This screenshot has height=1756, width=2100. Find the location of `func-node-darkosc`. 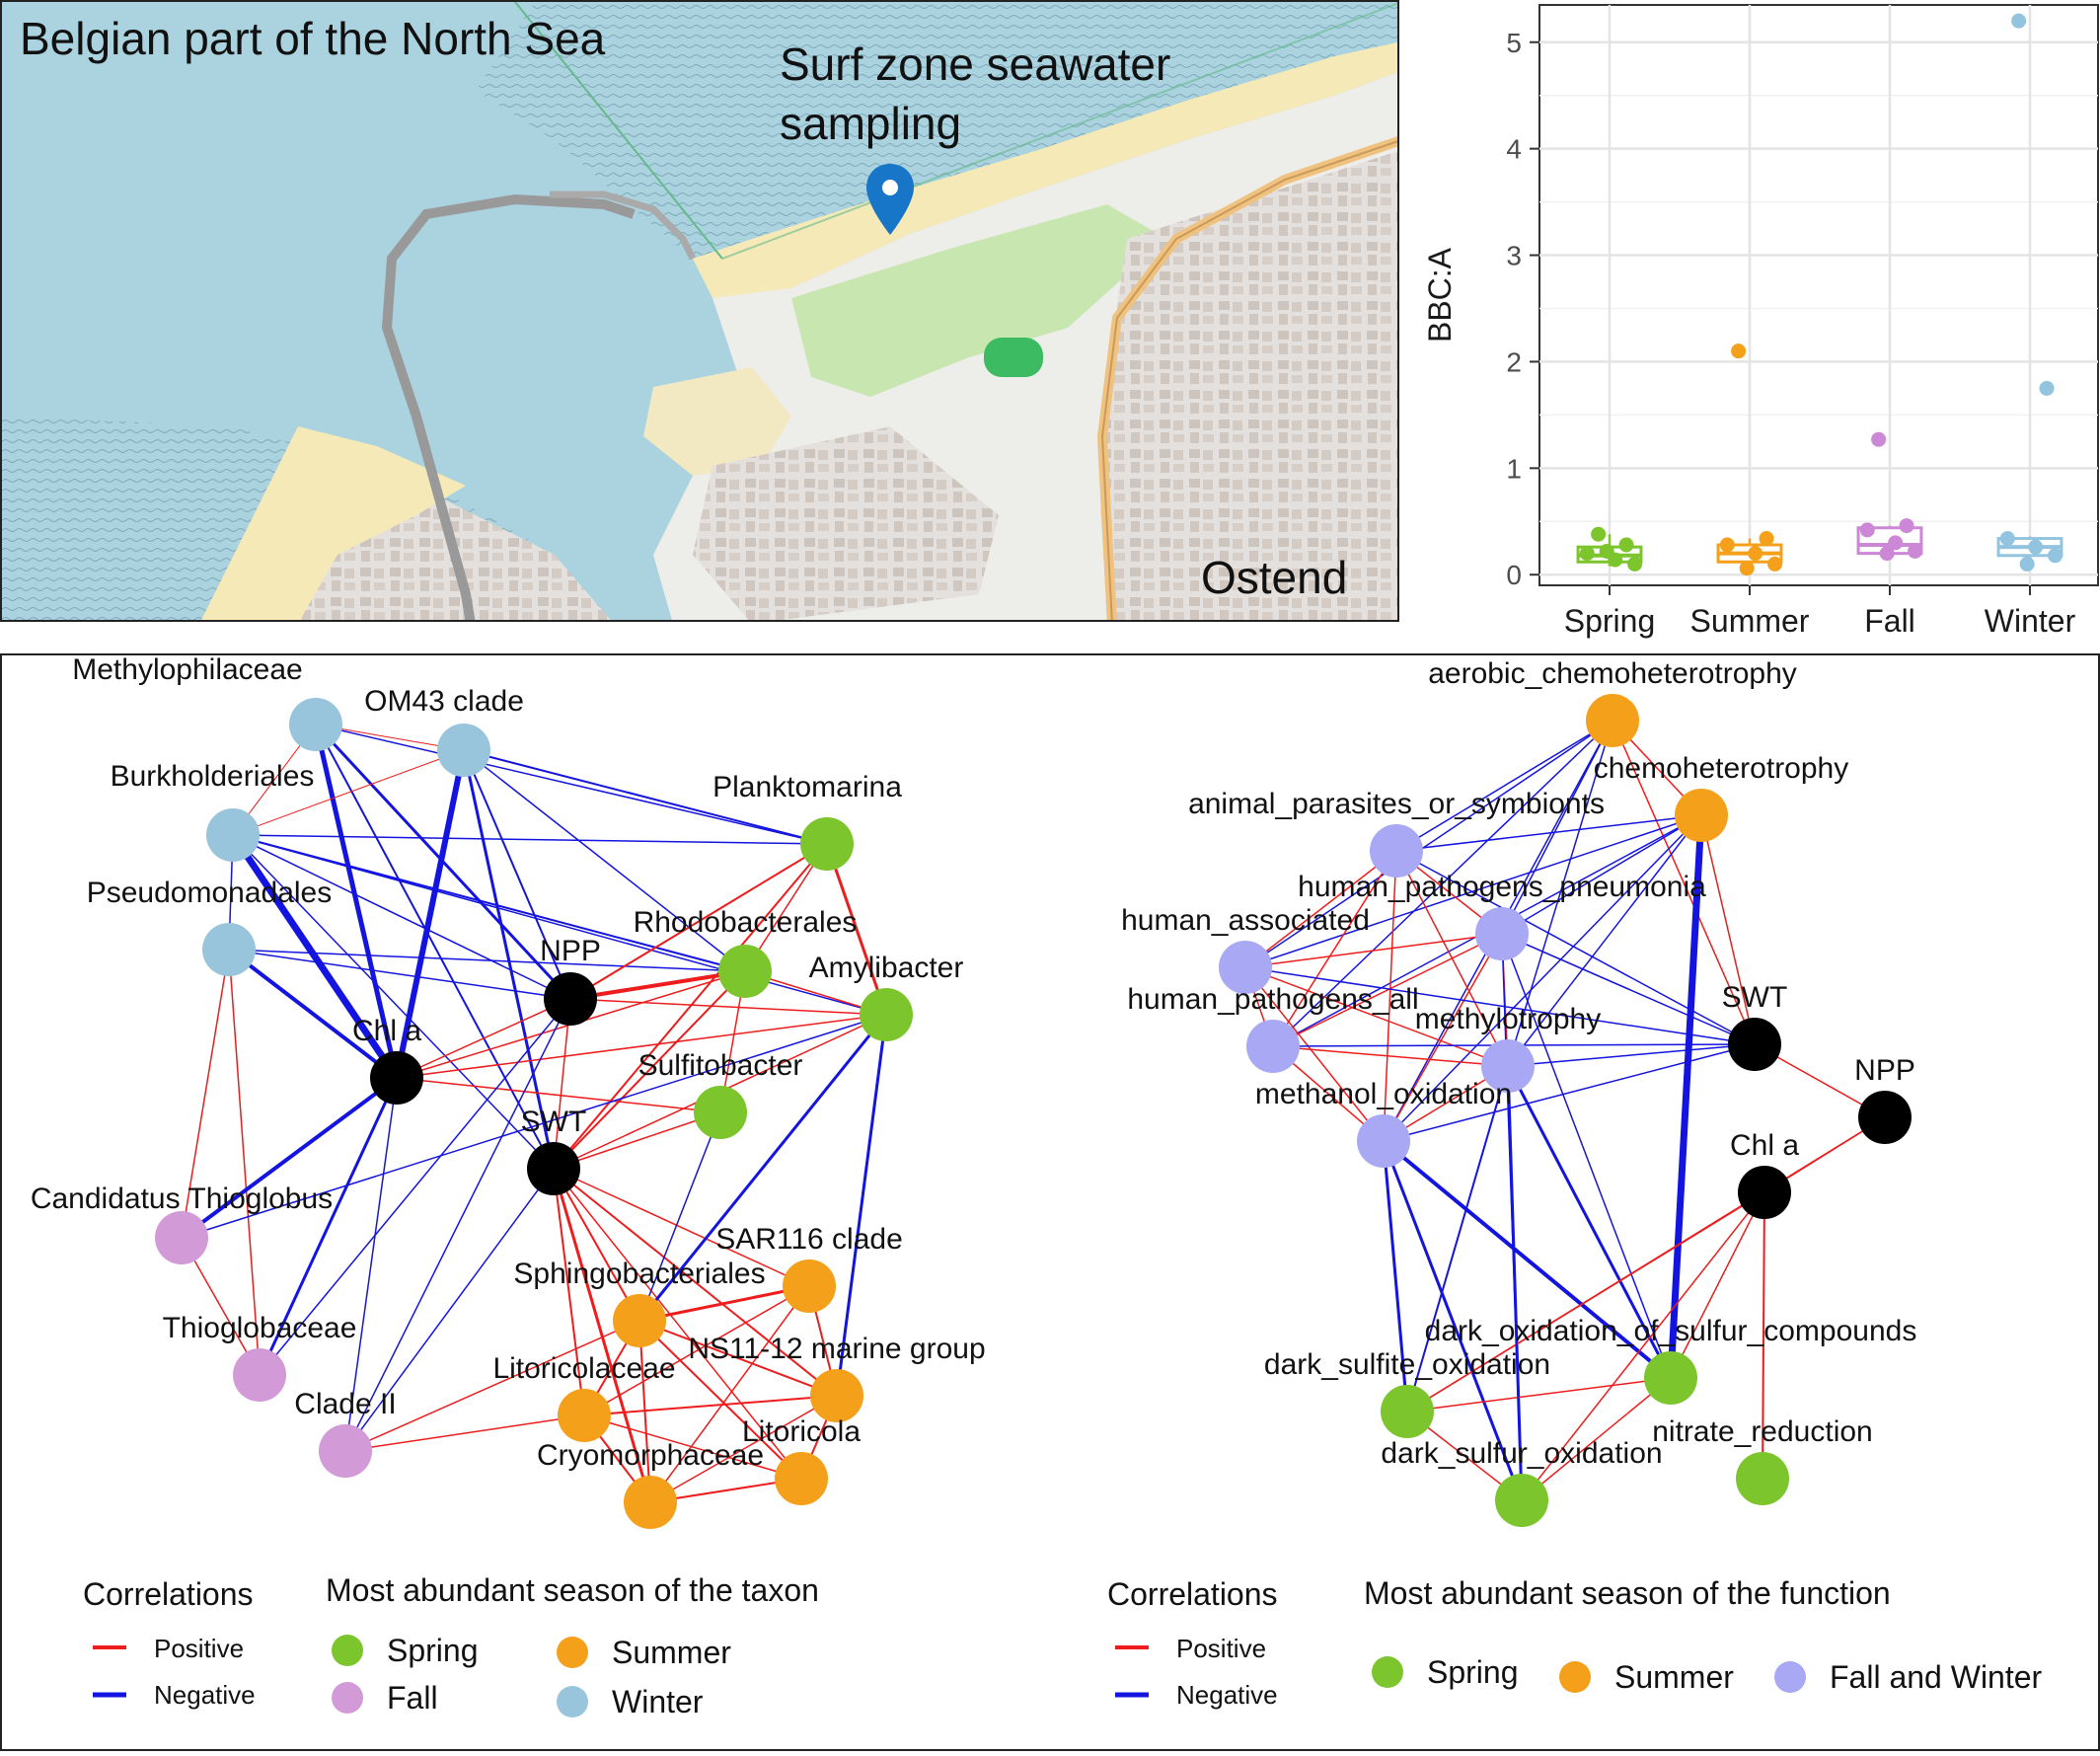

func-node-darkosc is located at coordinates (1671, 1378).